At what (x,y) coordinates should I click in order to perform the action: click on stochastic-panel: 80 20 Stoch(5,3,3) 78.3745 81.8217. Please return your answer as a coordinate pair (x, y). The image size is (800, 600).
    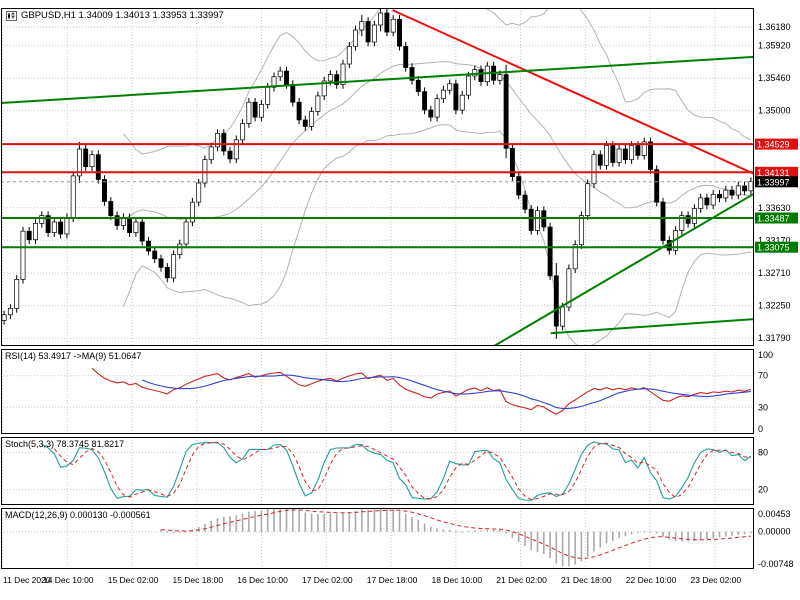
    Looking at the image, I should click on (400, 471).